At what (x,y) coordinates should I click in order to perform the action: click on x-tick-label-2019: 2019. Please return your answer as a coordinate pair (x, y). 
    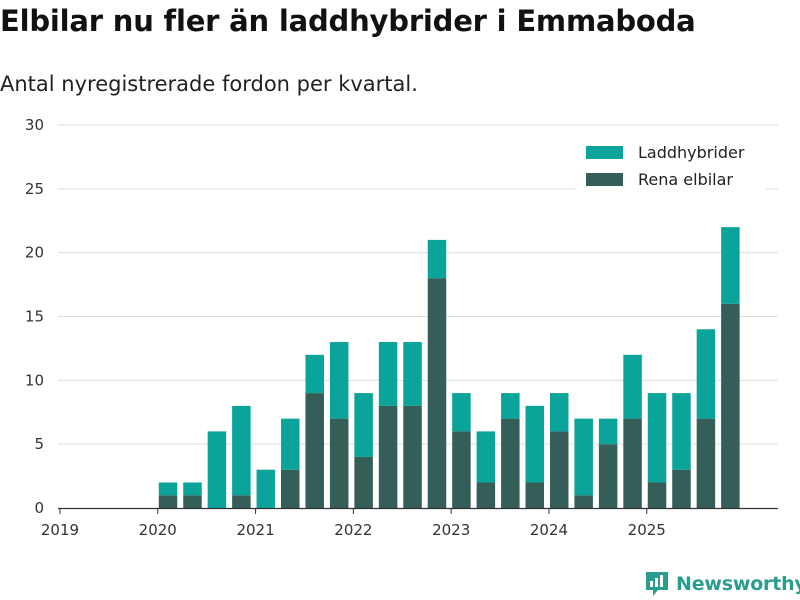
    Looking at the image, I should click on (60, 530).